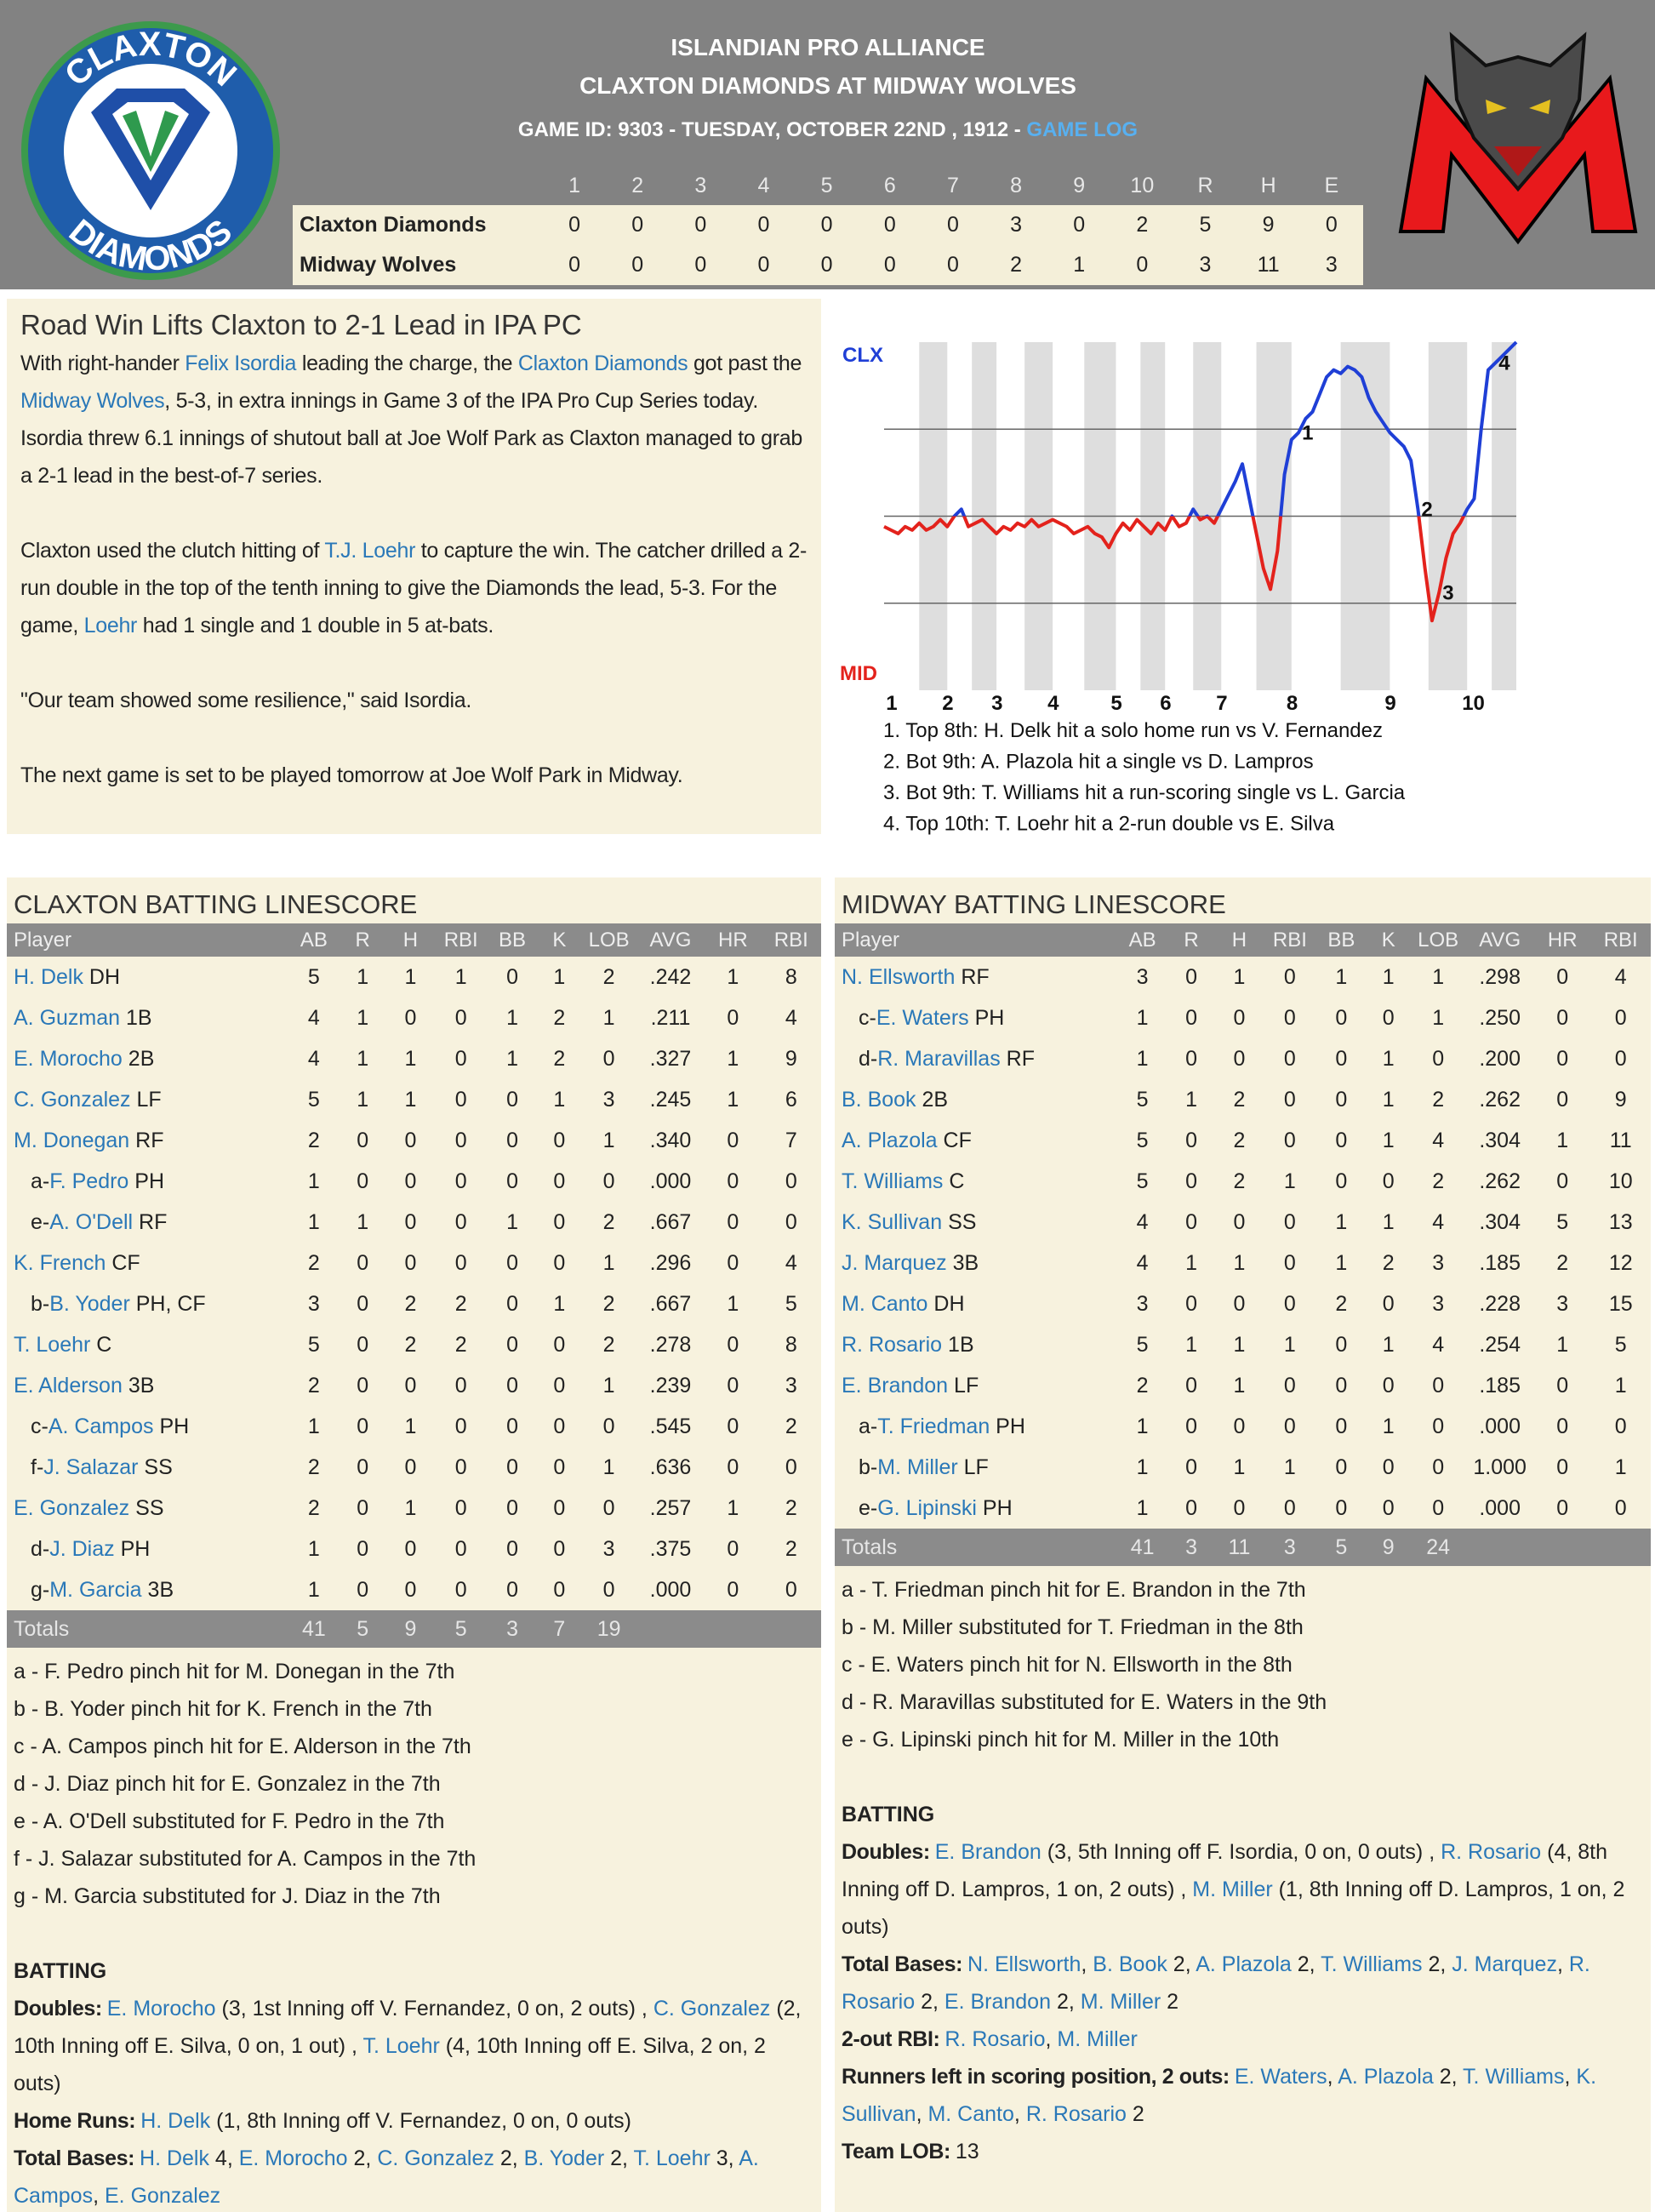 This screenshot has height=2212, width=1655. Describe the element at coordinates (890, 1140) in the screenshot. I see `player-link: A. Plazola` at that location.